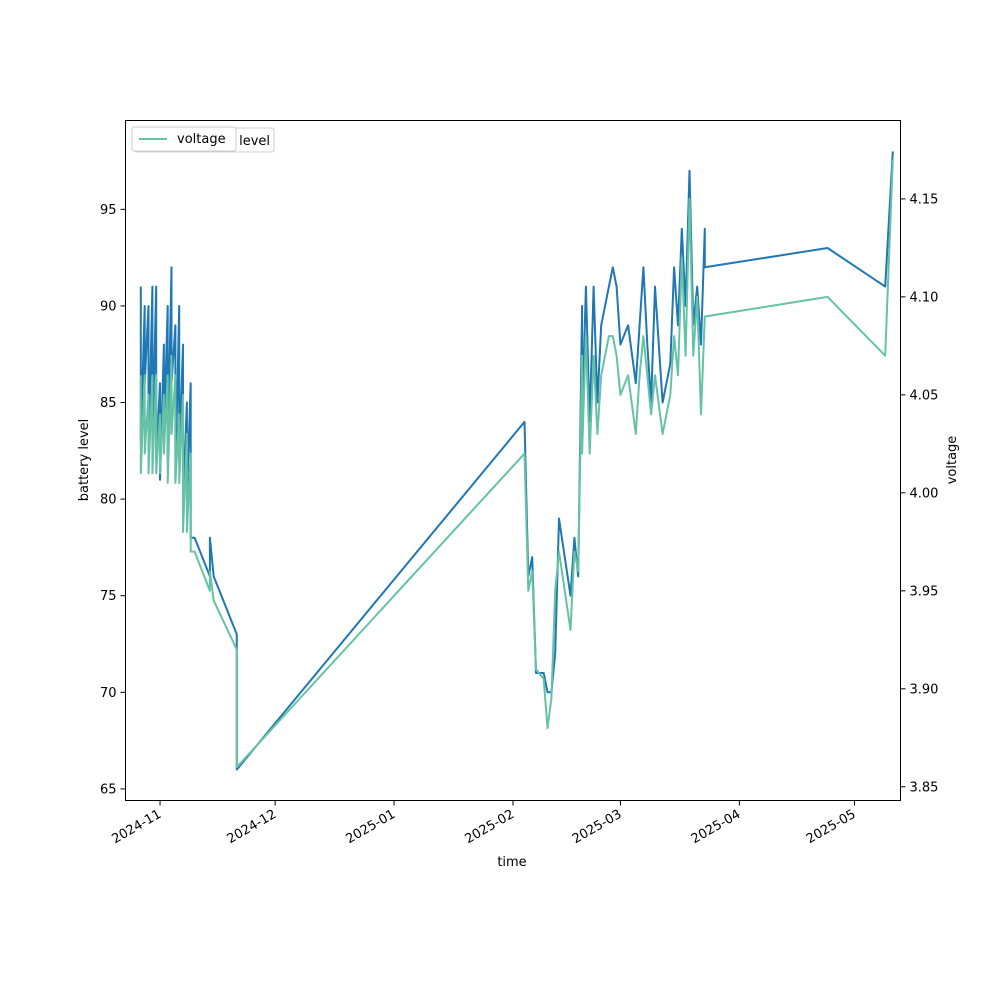 The width and height of the screenshot is (1000, 1000). Describe the element at coordinates (108, 789) in the screenshot. I see `left-y-tick-label: 65` at that location.